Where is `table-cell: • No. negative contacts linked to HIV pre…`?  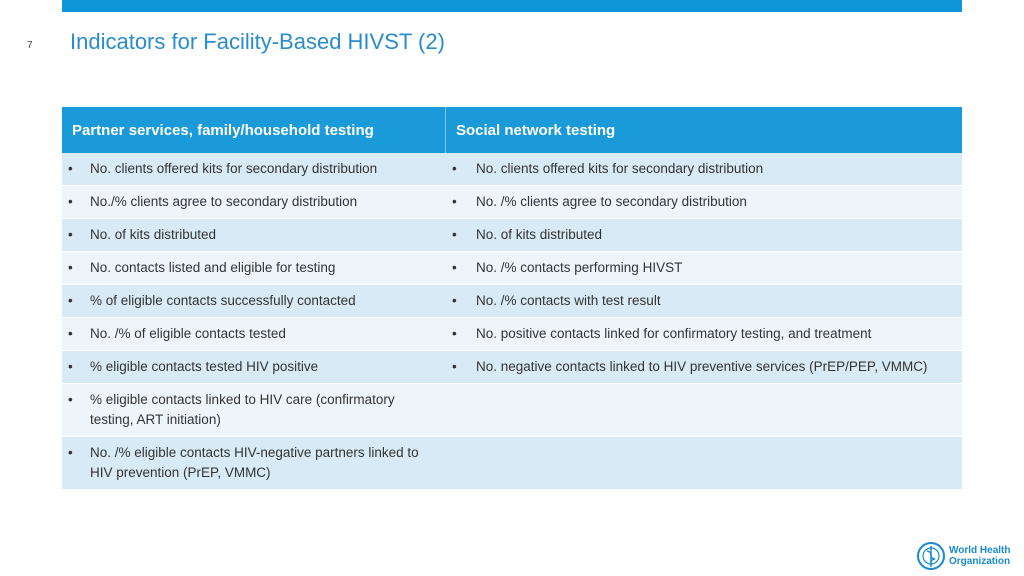
table-cell: • No. negative contacts linked to HIV pre… is located at coordinates (704, 367).